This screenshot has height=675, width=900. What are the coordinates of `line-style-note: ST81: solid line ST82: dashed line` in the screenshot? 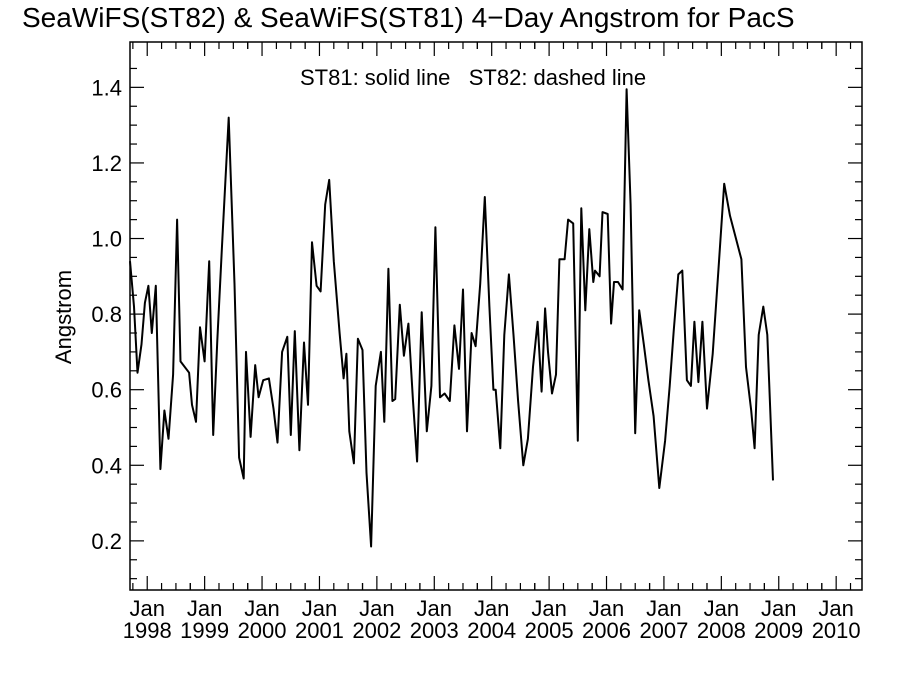 It's located at (473, 77).